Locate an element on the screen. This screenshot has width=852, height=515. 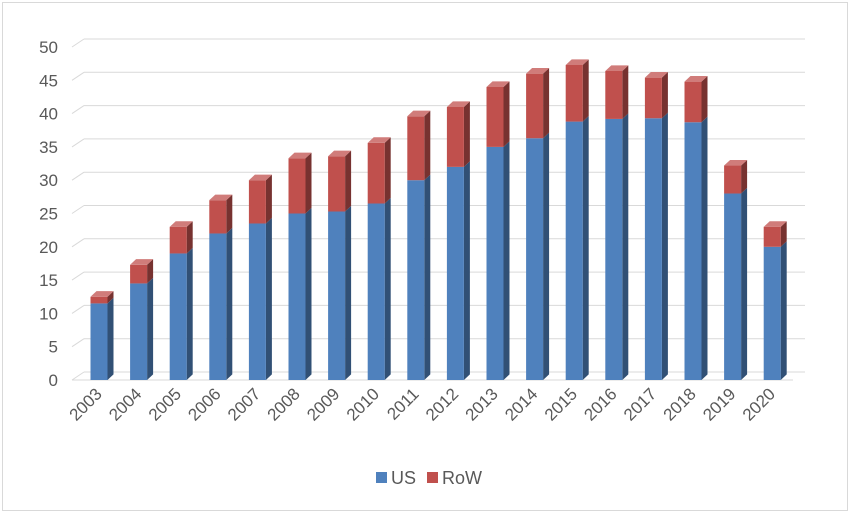
x-tick-label: 2015 is located at coordinates (561, 404).